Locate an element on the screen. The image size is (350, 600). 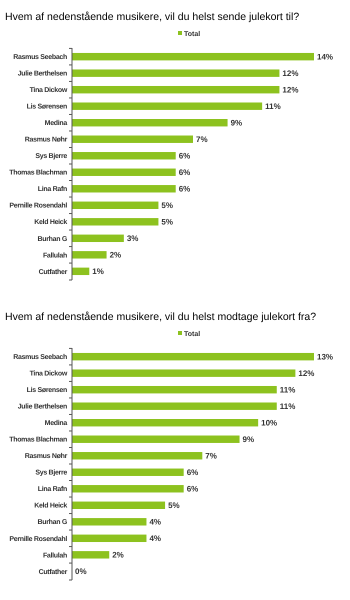
data-label: 1% is located at coordinates (98, 271).